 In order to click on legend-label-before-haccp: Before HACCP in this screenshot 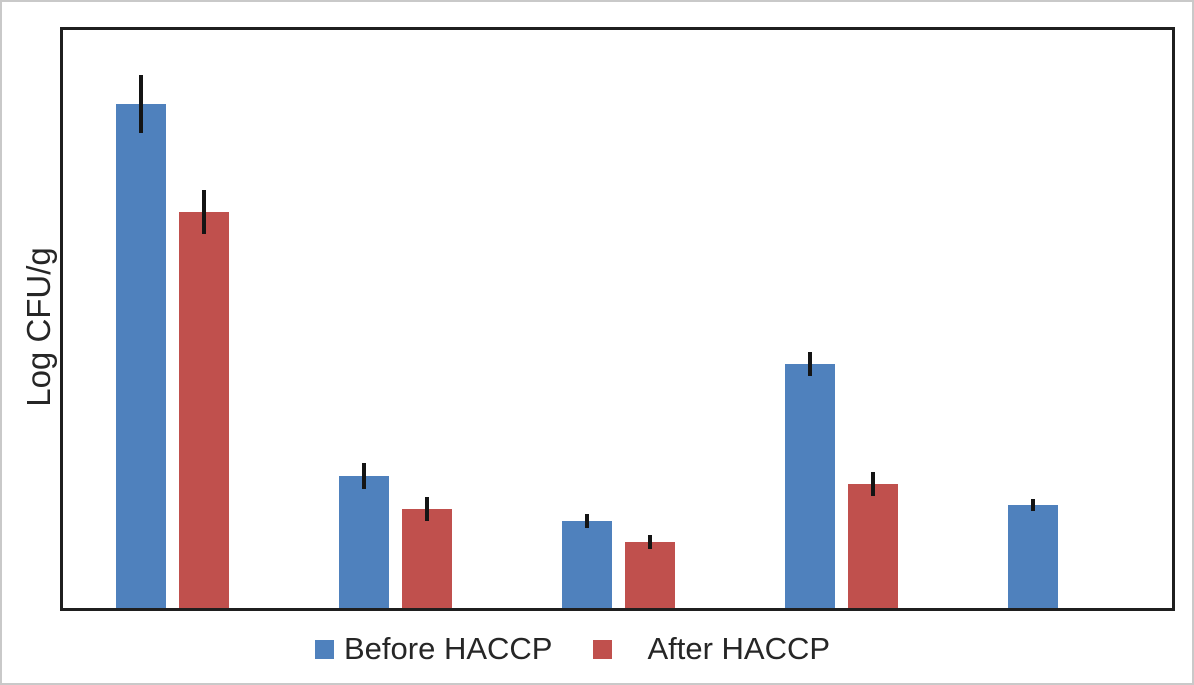, I will do `click(448, 648)`.